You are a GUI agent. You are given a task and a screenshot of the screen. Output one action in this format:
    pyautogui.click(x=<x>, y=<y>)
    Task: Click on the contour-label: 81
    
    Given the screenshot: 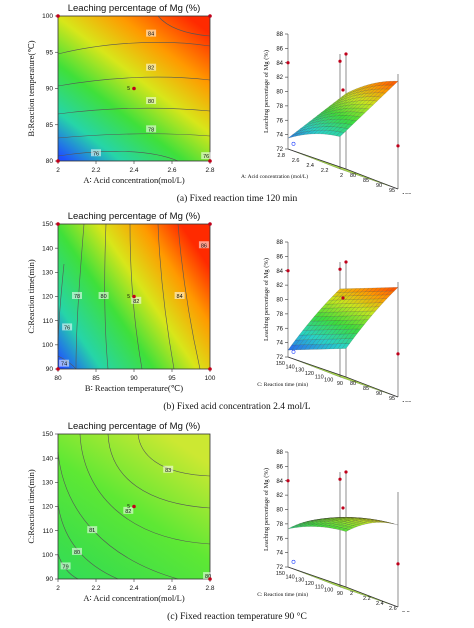 What is the action you would take?
    pyautogui.click(x=92, y=531)
    